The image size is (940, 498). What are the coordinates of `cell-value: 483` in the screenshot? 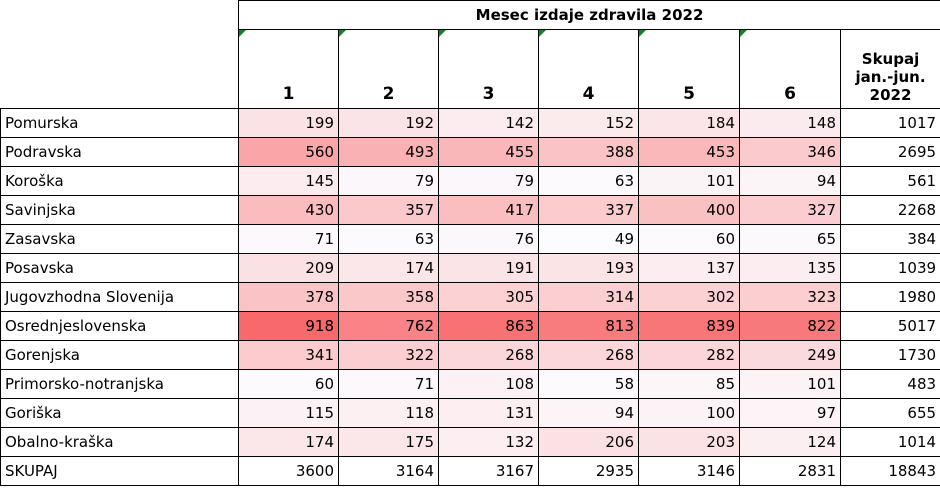 It's located at (889, 384).